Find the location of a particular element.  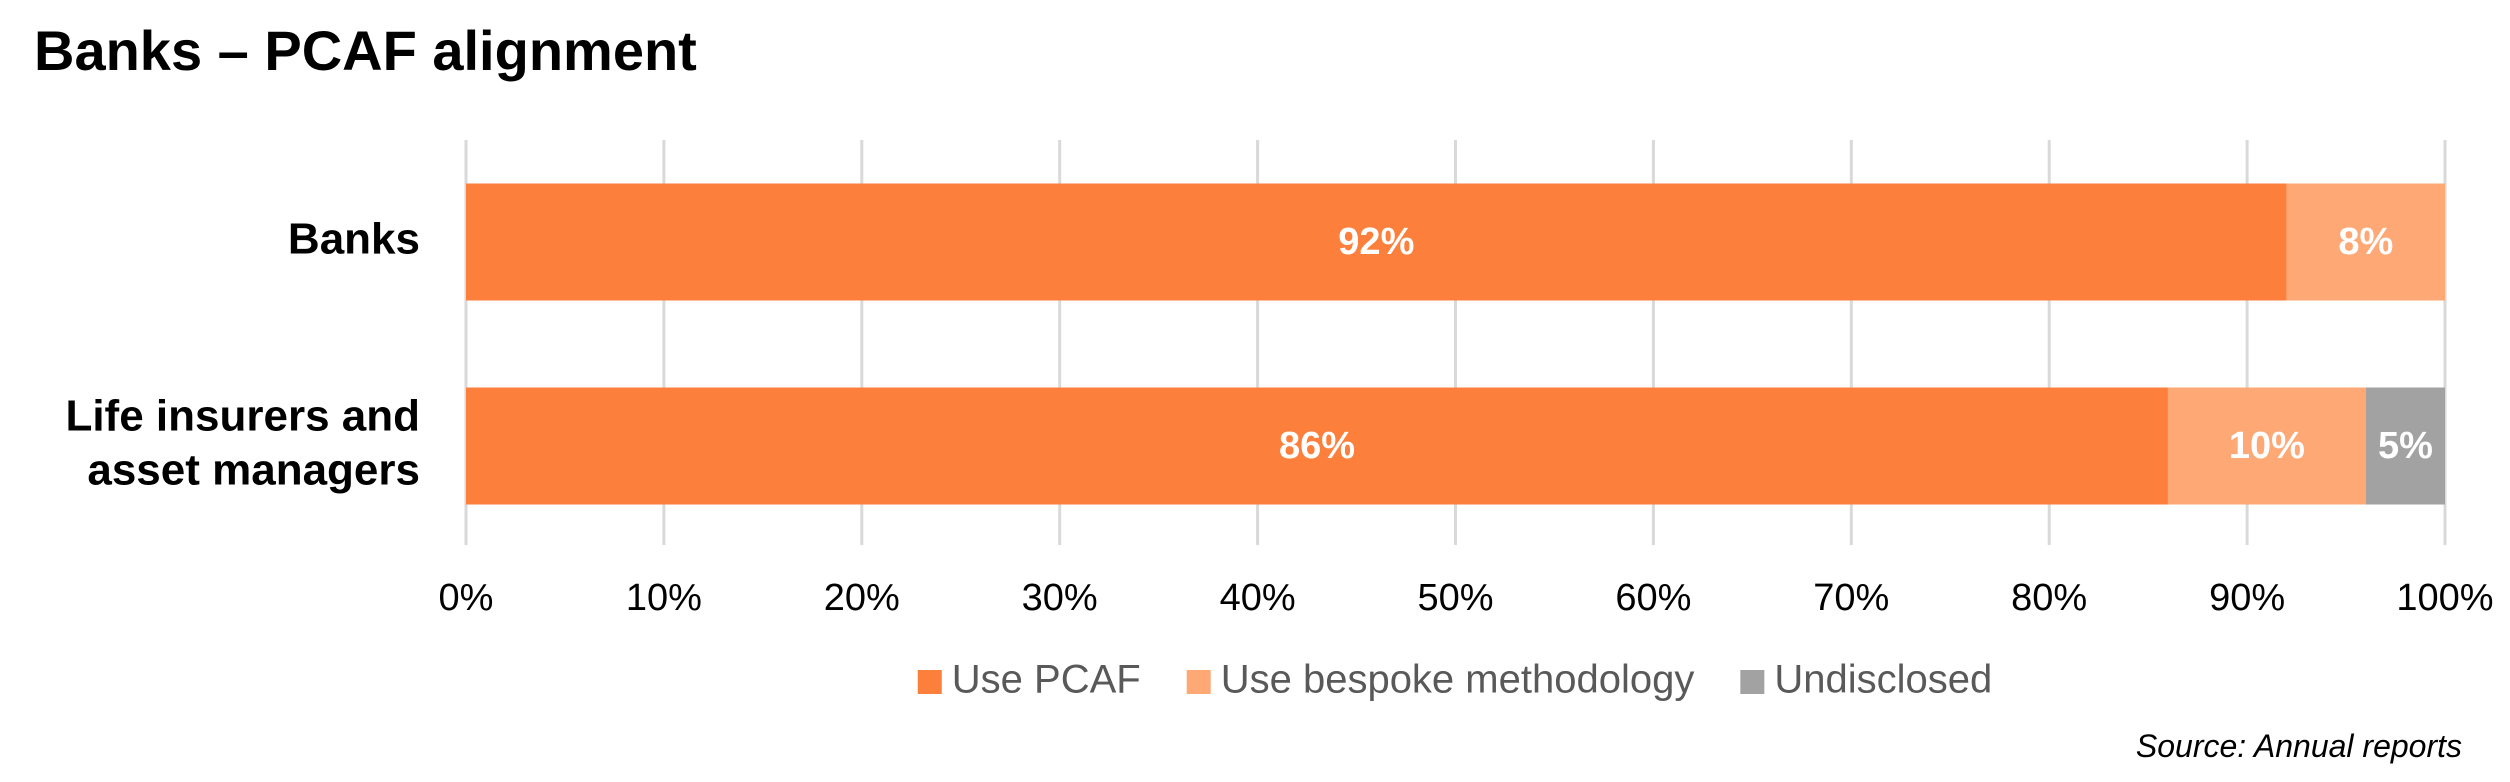

x-tick-label-2: 20% is located at coordinates (862, 598).